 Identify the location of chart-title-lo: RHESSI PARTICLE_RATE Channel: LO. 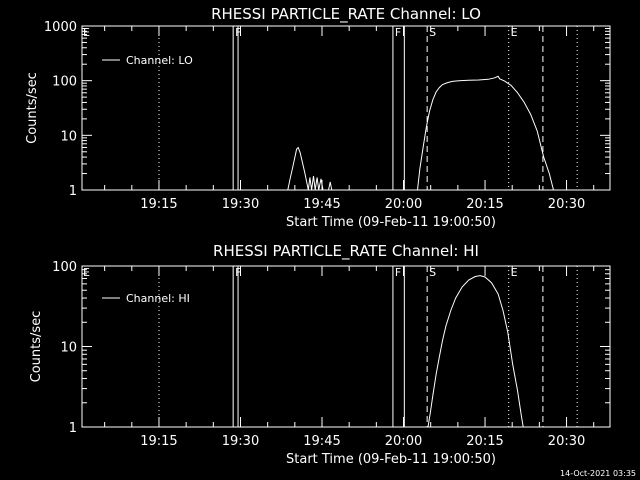
(346, 14).